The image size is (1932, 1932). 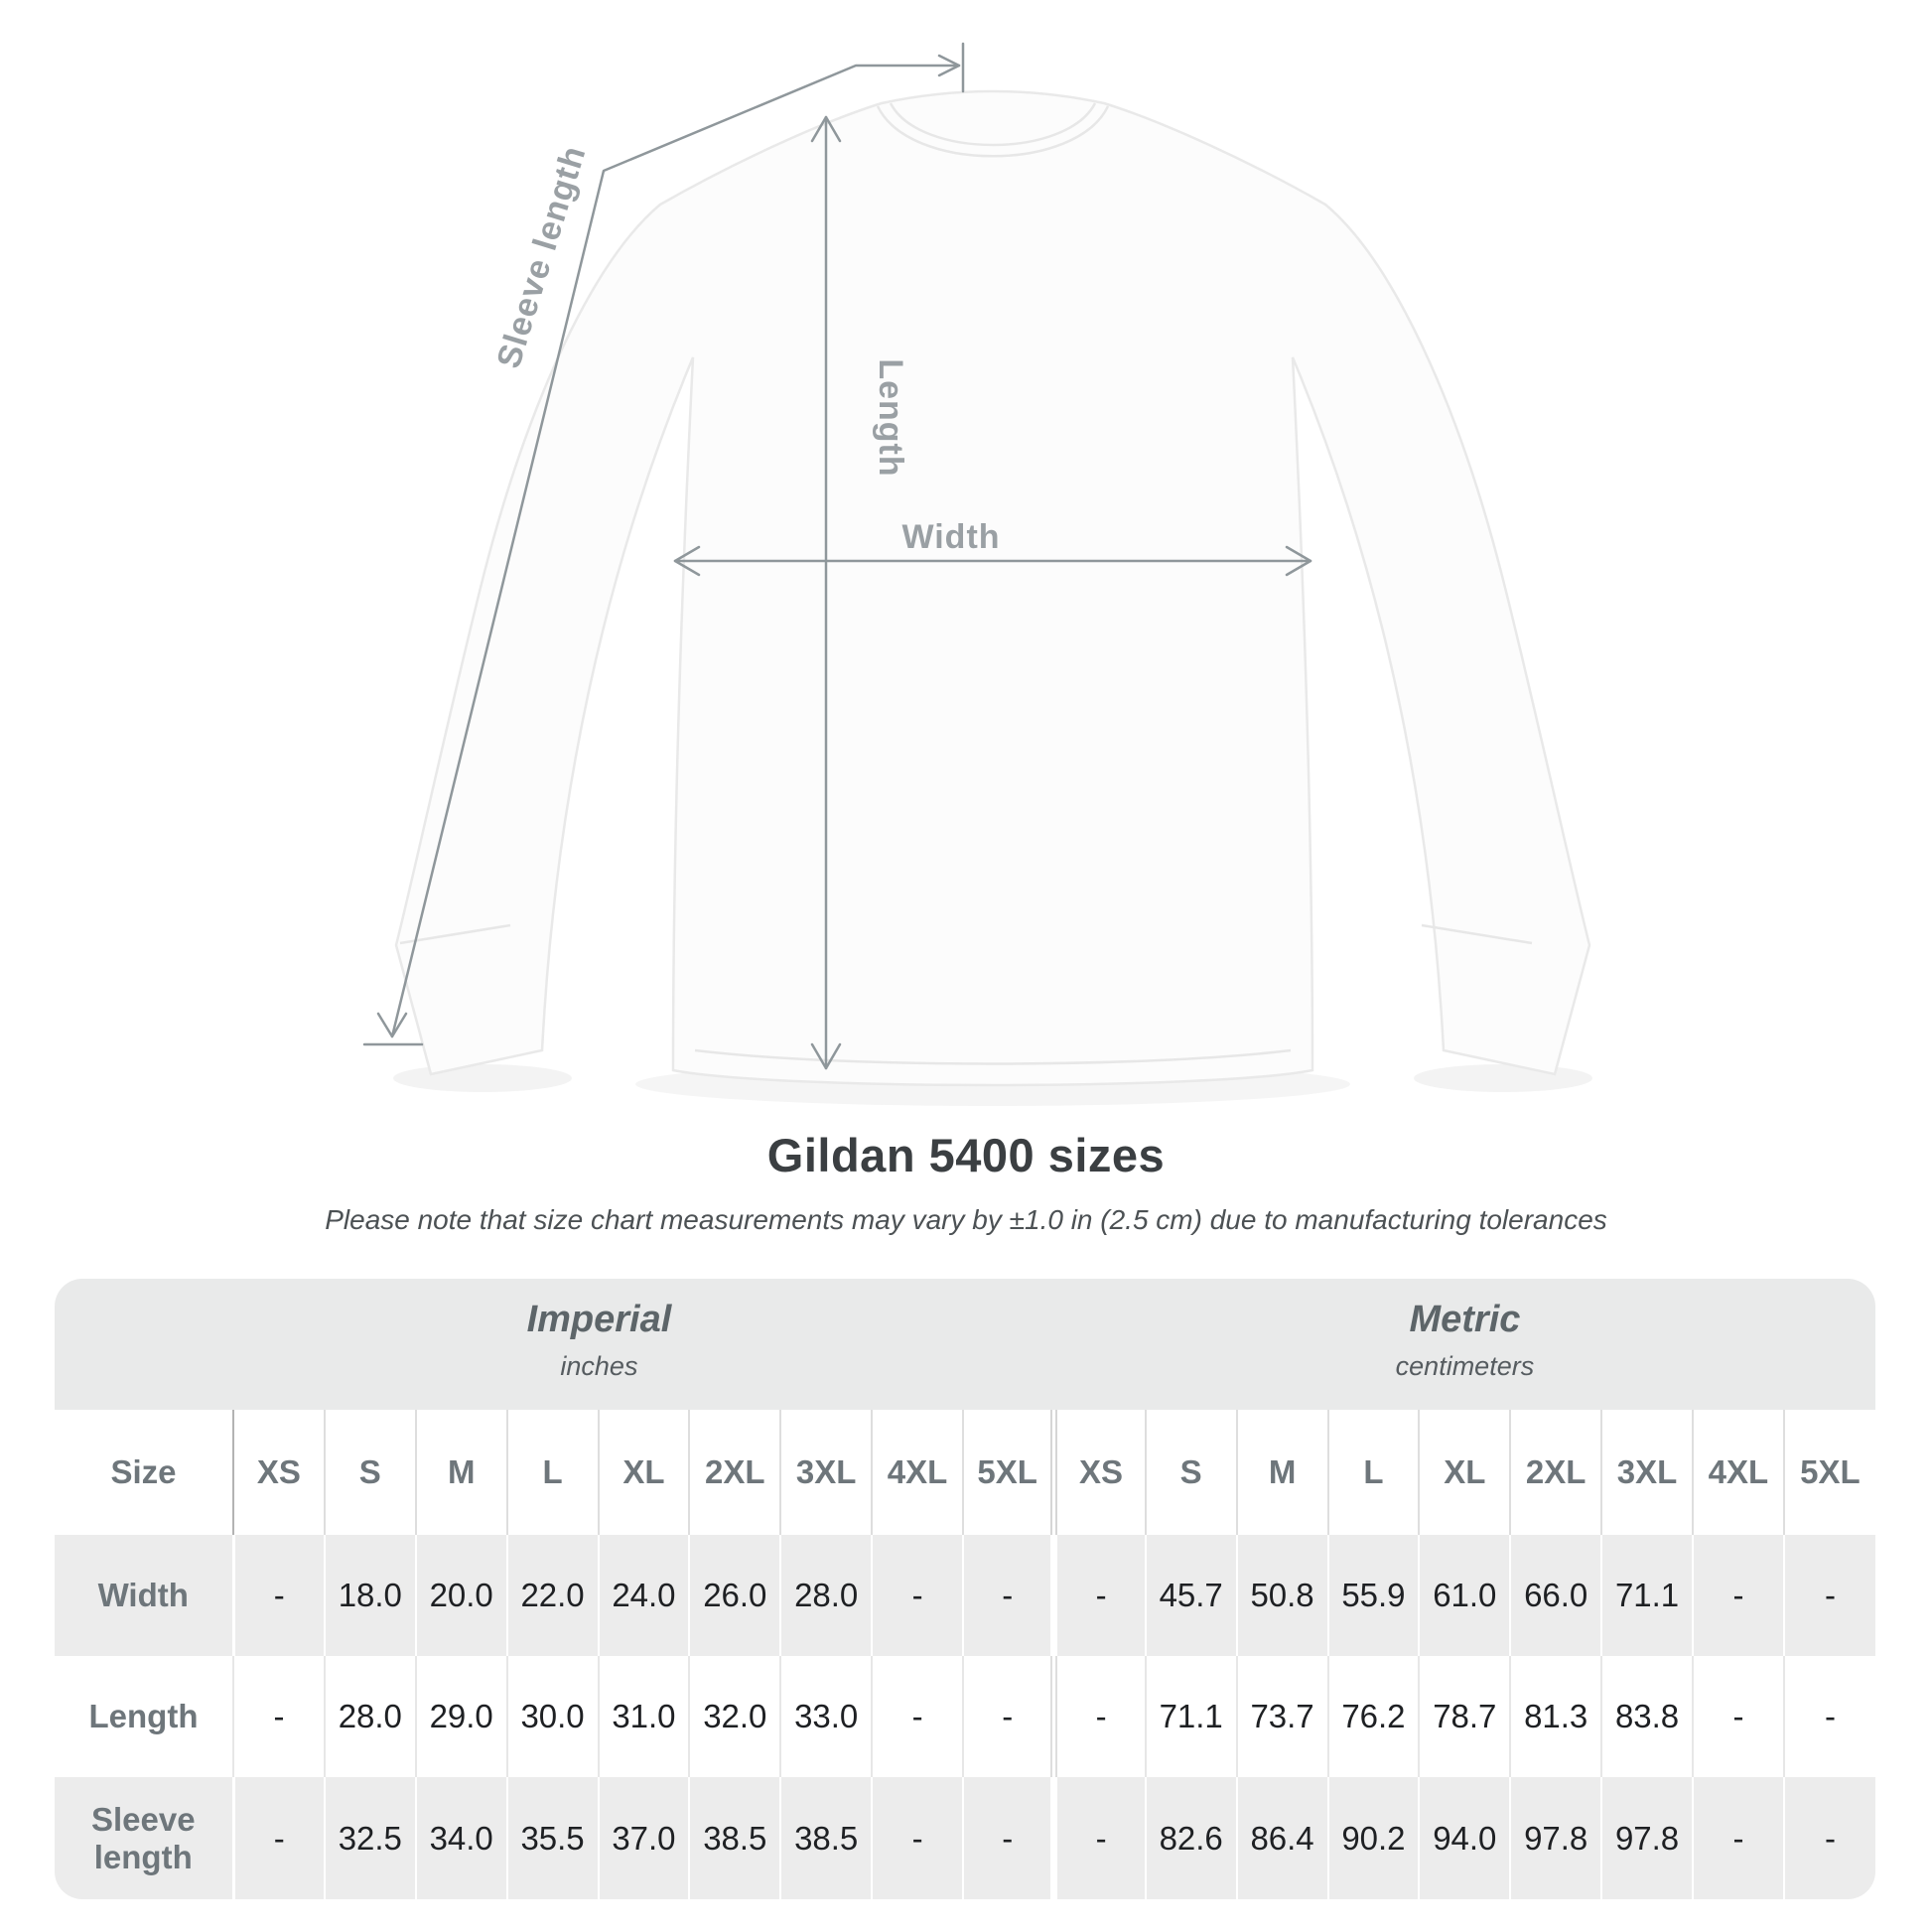 I want to click on col-header-imperial-2xl: 2XL, so click(x=735, y=1472).